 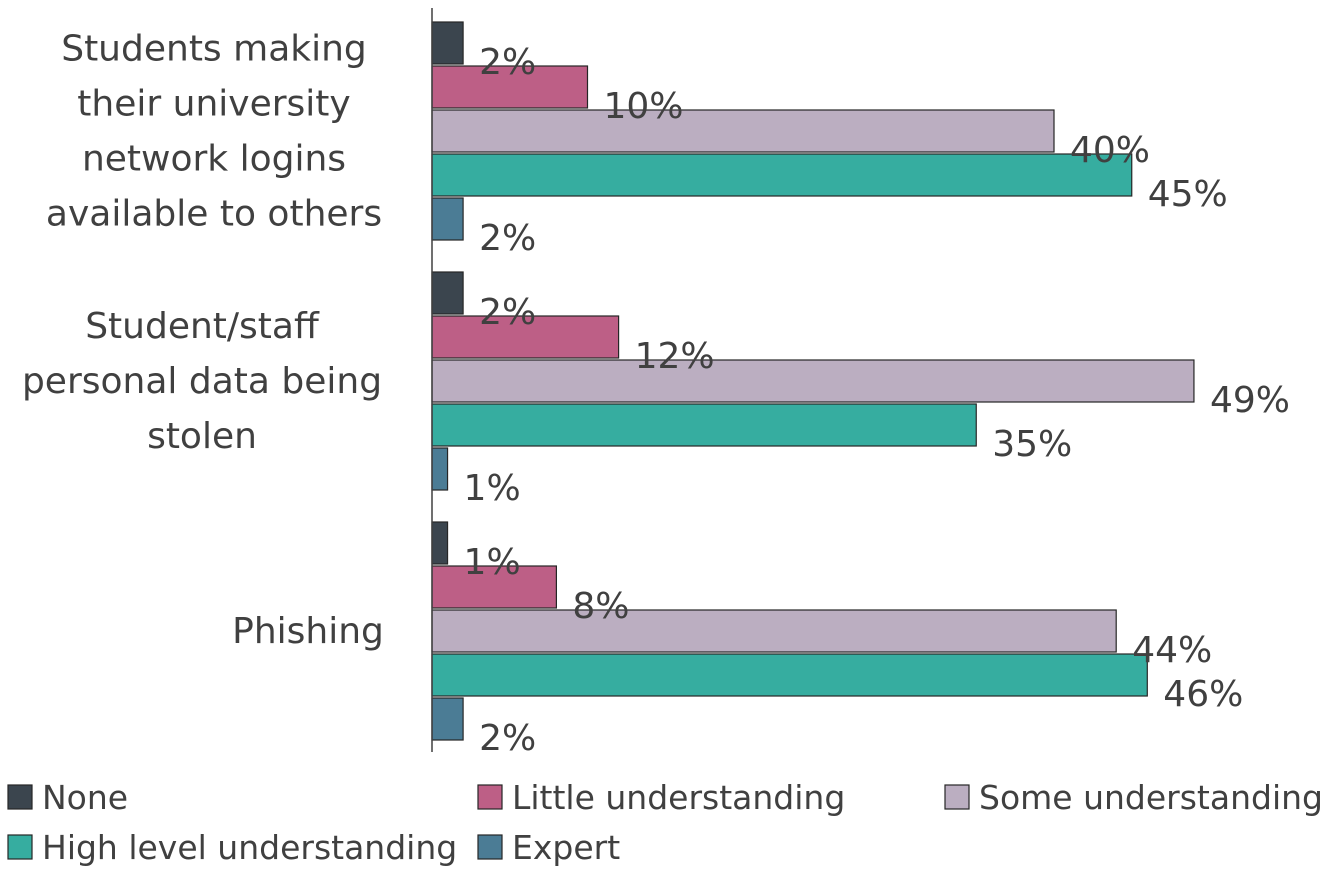 I want to click on legend-item: None, so click(x=67, y=797).